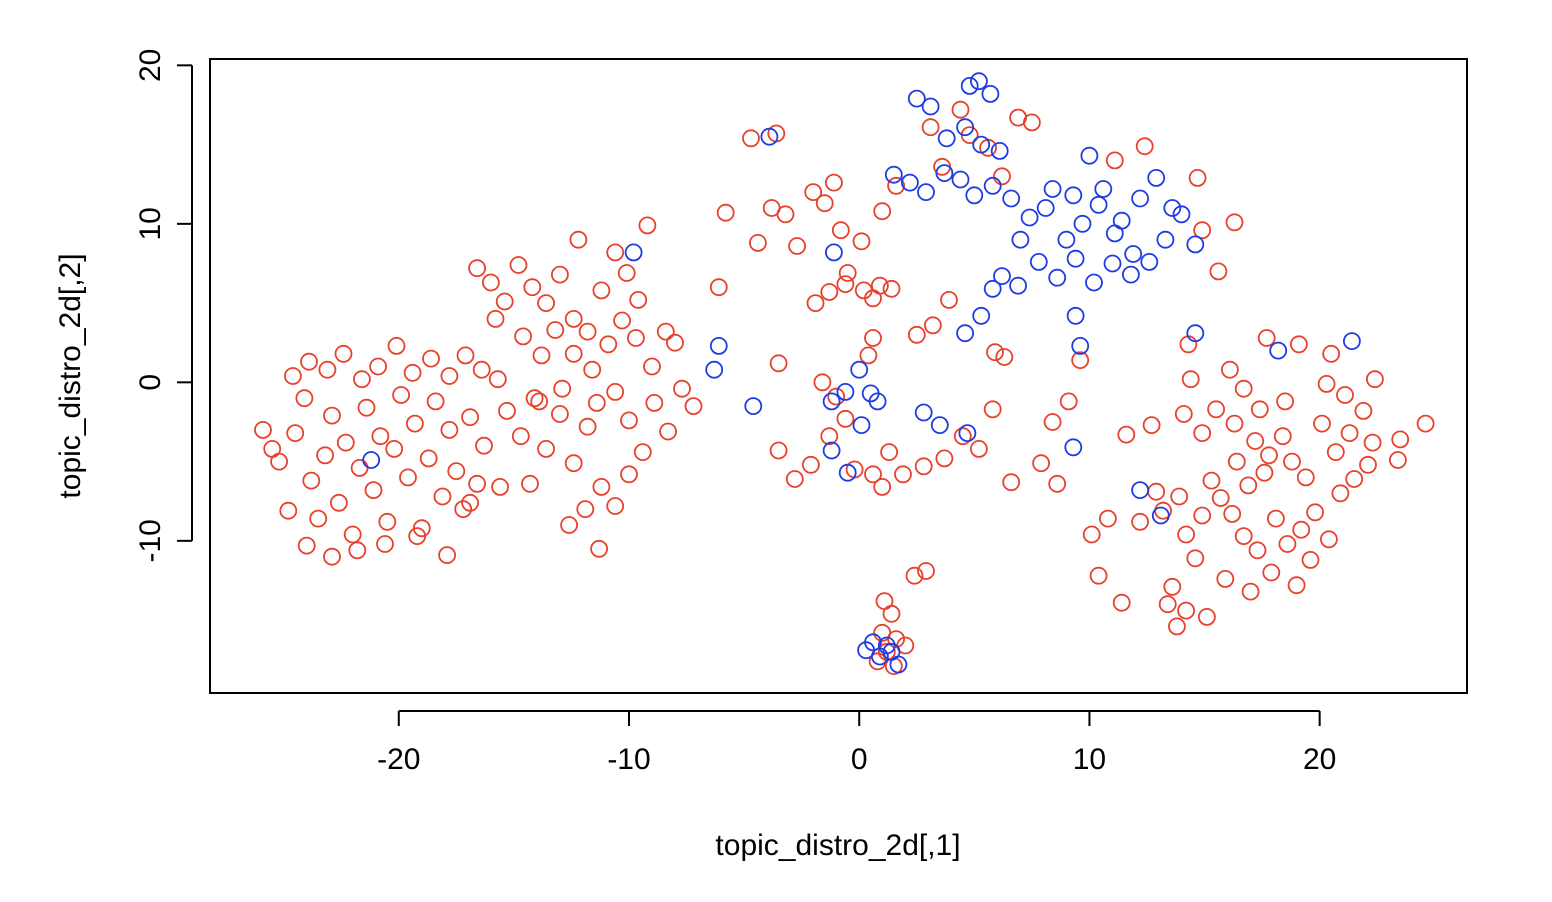 This screenshot has width=1552, height=902. Describe the element at coordinates (1319, 759) in the screenshot. I see `x-tick-label: 20` at that location.